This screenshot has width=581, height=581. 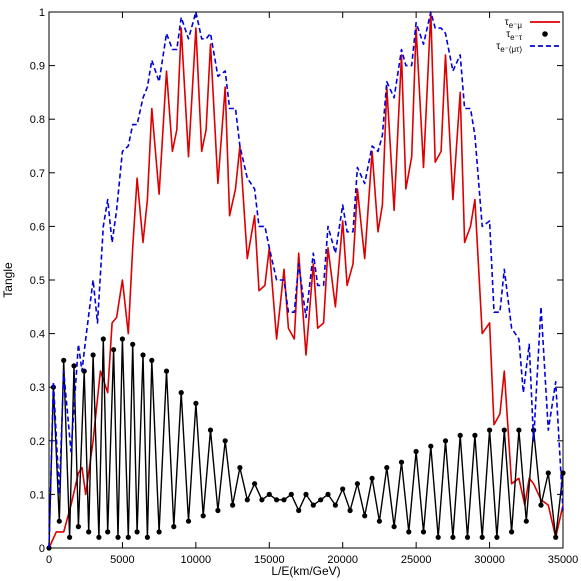 What do you see at coordinates (509, 47) in the screenshot?
I see `legend-label: τe⁻(μτ)` at bounding box center [509, 47].